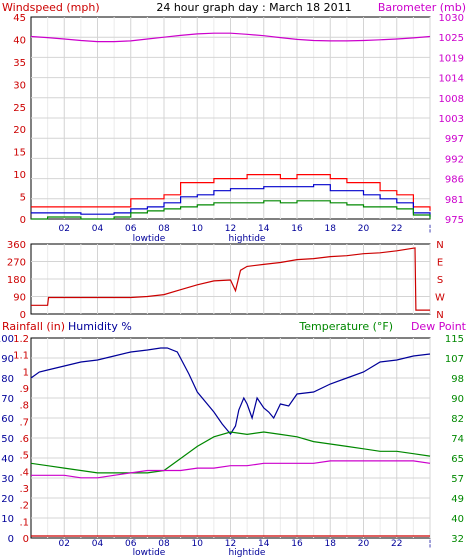 This screenshot has height=559, width=468. I want to click on dewpoint-axis-label: Dew Point, so click(439, 326).